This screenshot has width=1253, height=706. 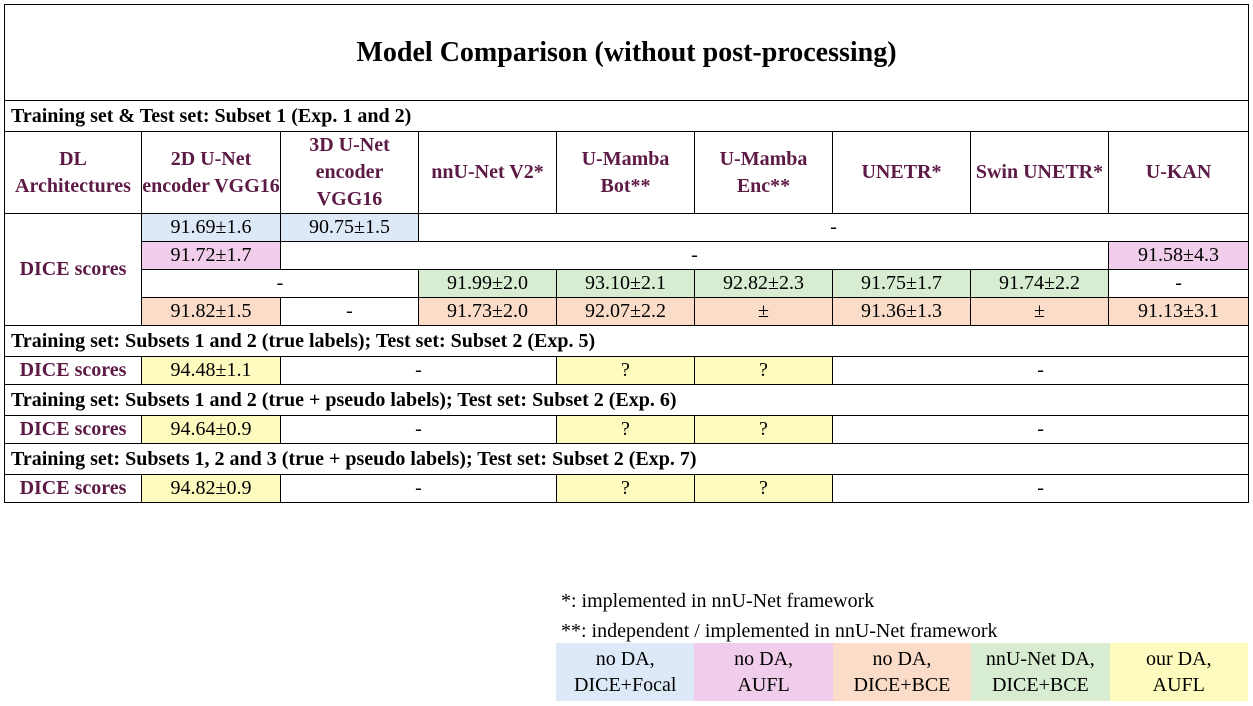 I want to click on footnote-single-star: *: implemented in nnU-Net framework, so click(x=718, y=601).